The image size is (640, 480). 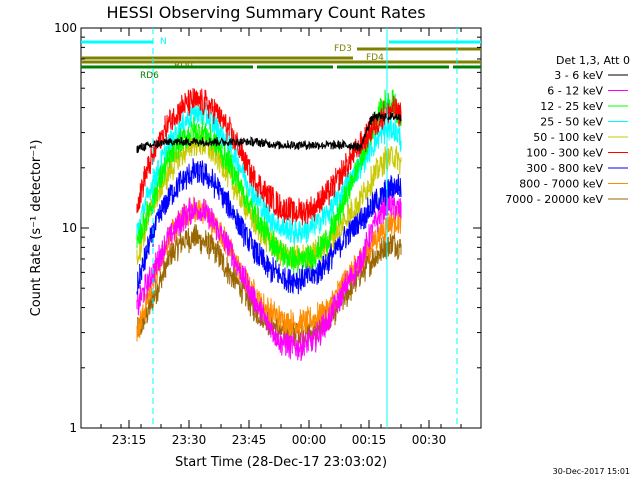 I want to click on flag-label: FD4, so click(x=375, y=58).